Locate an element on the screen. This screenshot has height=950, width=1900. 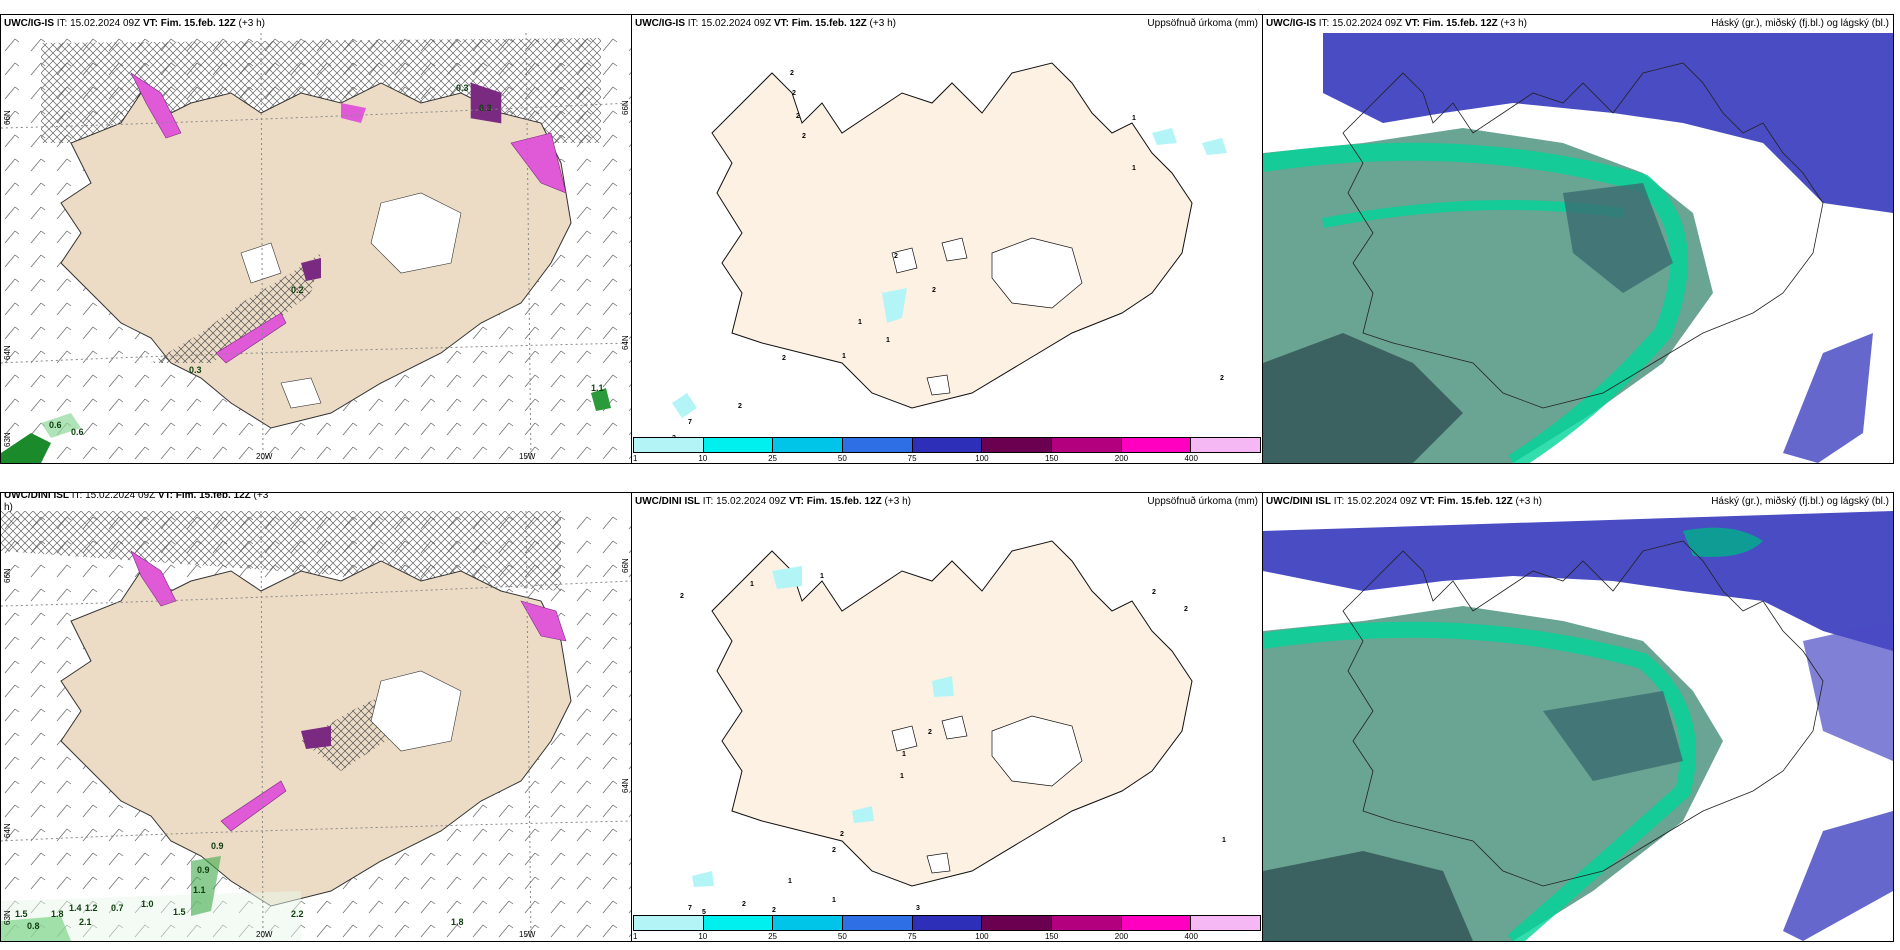
precip-map-top-middle is located at coordinates (949, 240).